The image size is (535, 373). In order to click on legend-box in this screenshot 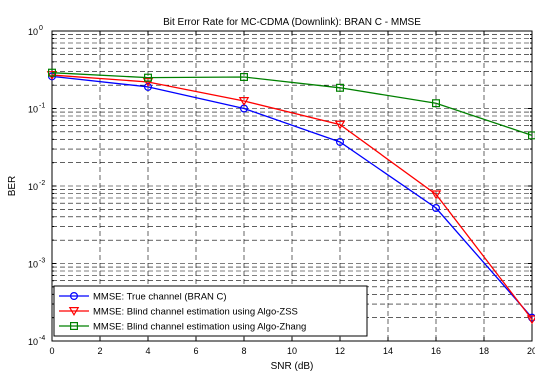, I will do `click(210, 311)`.